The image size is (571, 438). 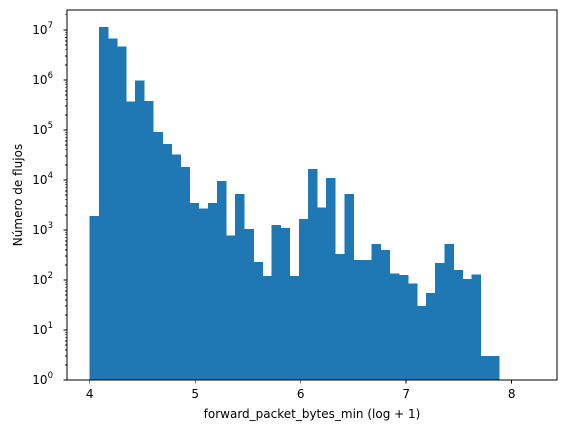 What do you see at coordinates (50, 276) in the screenshot?
I see `y-tick-exponent: 2` at bounding box center [50, 276].